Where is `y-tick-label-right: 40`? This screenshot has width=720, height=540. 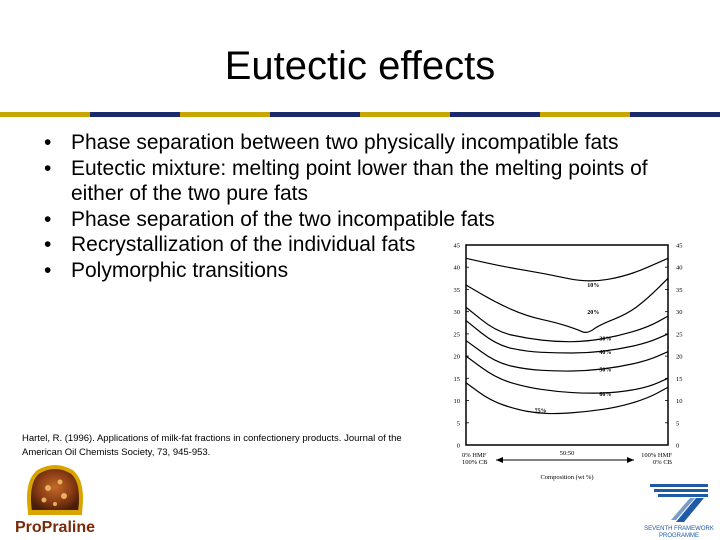
y-tick-label-right: 40 is located at coordinates (679, 268).